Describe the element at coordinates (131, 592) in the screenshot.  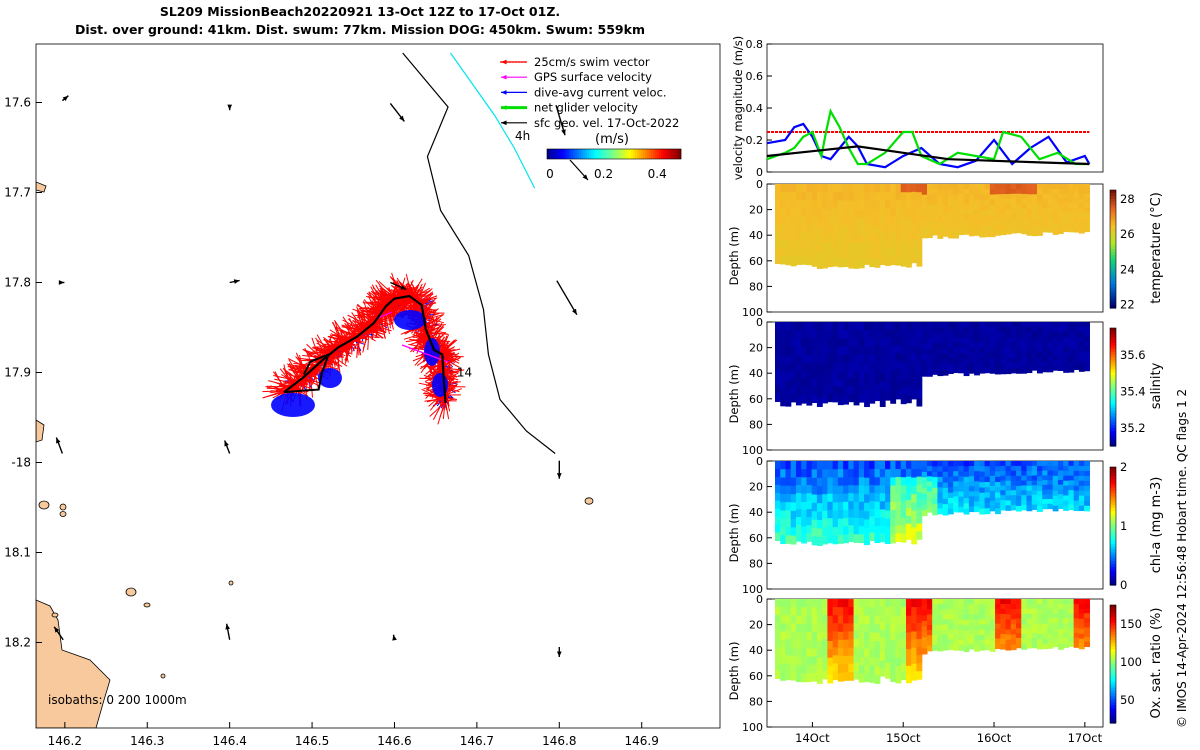
I see `reef-islet` at that location.